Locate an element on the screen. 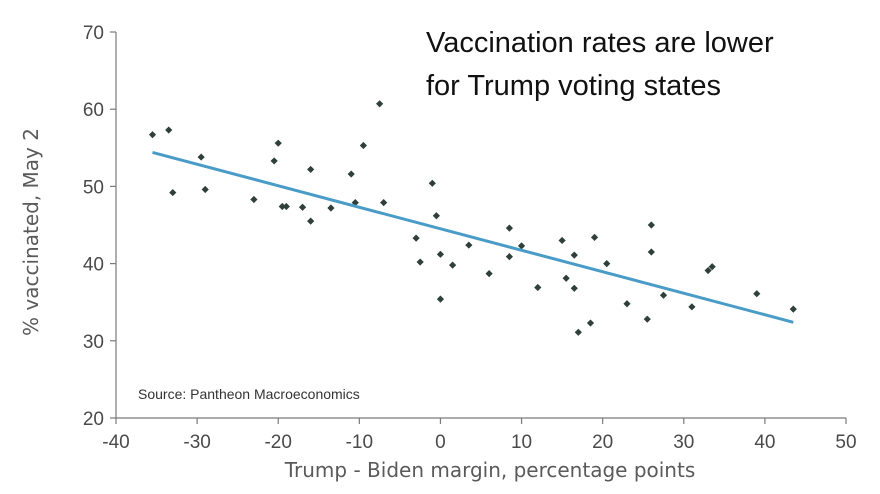  y-tick-label: 30 is located at coordinates (93, 342).